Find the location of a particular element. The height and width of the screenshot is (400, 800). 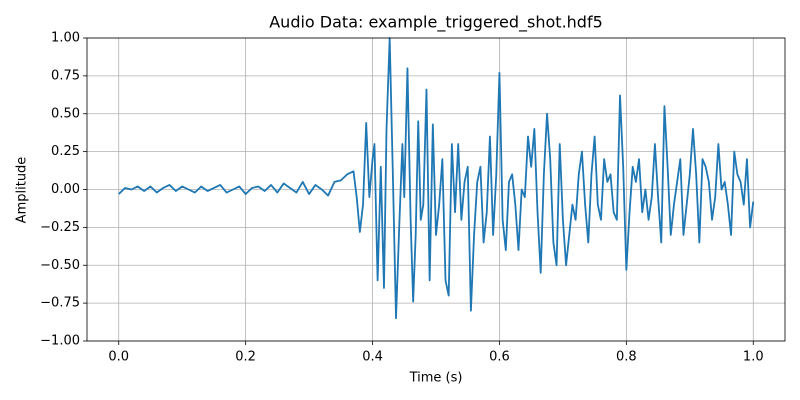

y-tick-label: 0.50 is located at coordinates (65, 113).